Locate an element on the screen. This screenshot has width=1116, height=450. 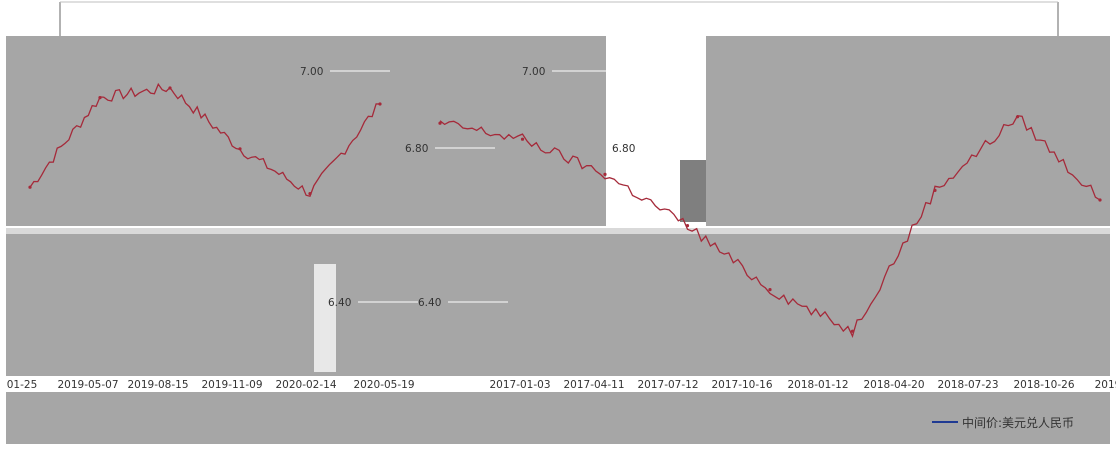
white-notch is located at coordinates (325, 318).